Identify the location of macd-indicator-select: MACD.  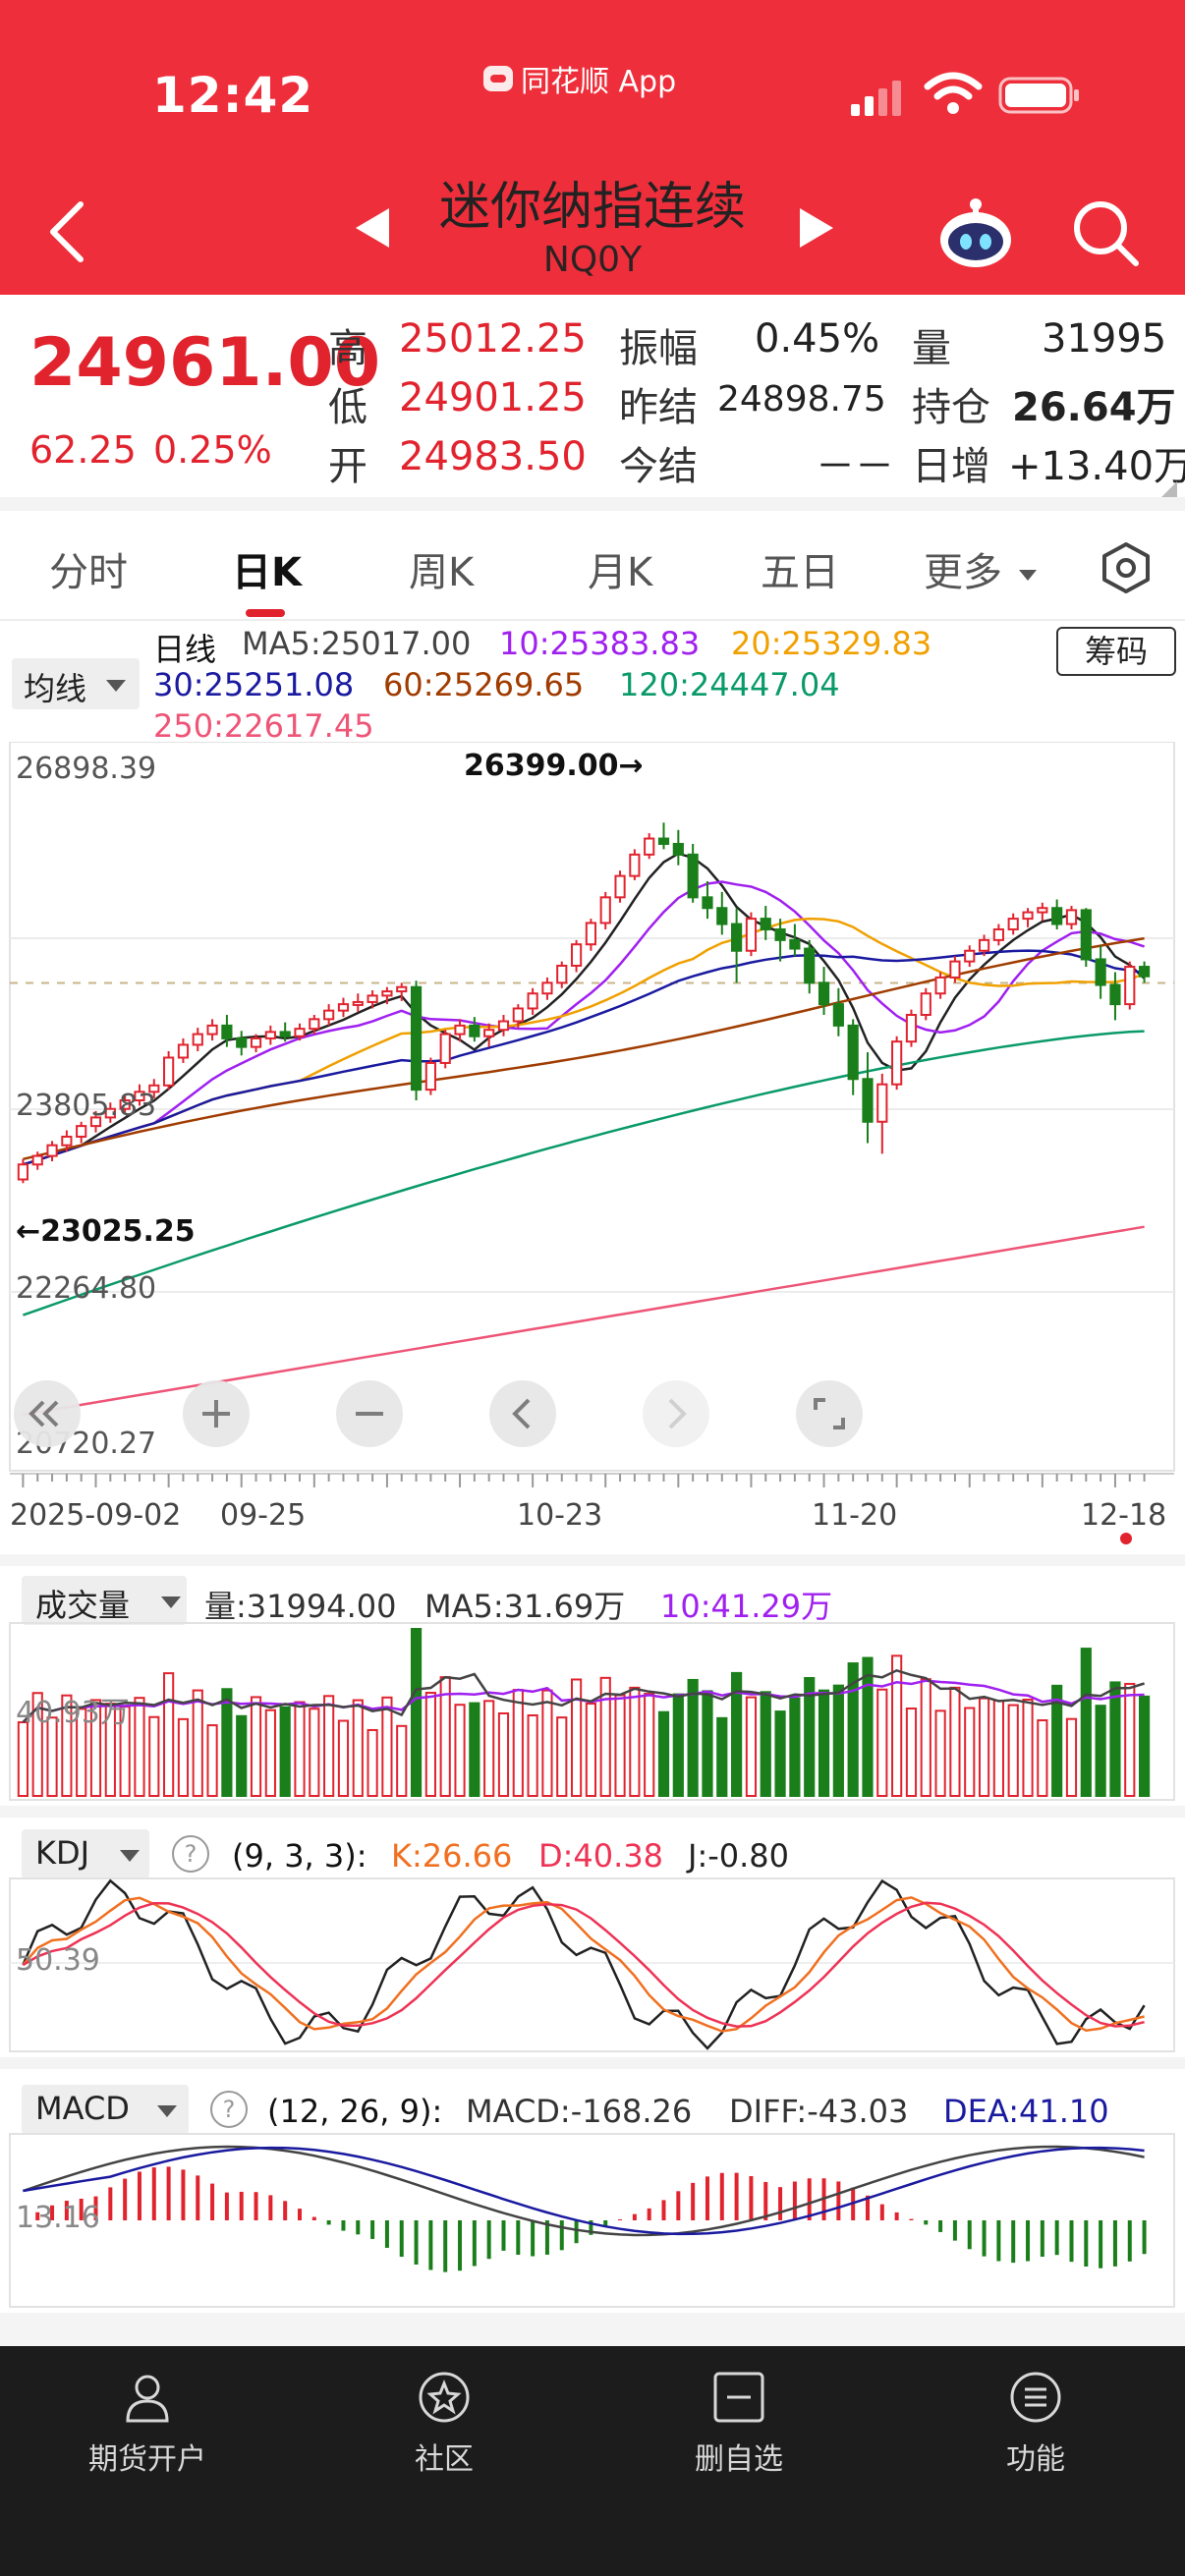
(106, 2109).